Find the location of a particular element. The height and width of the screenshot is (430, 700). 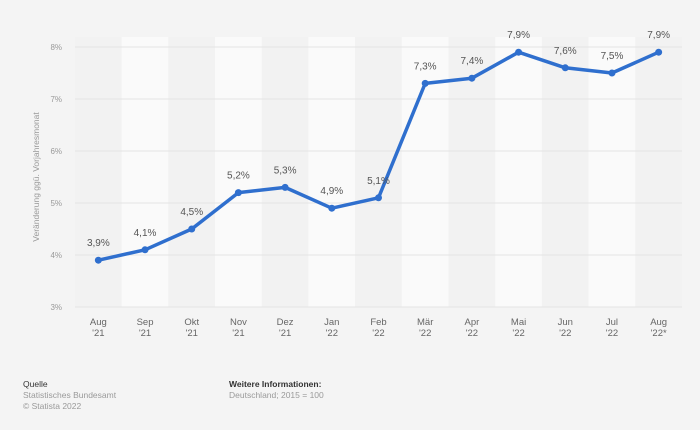

data-label: 7,4% is located at coordinates (471, 61).